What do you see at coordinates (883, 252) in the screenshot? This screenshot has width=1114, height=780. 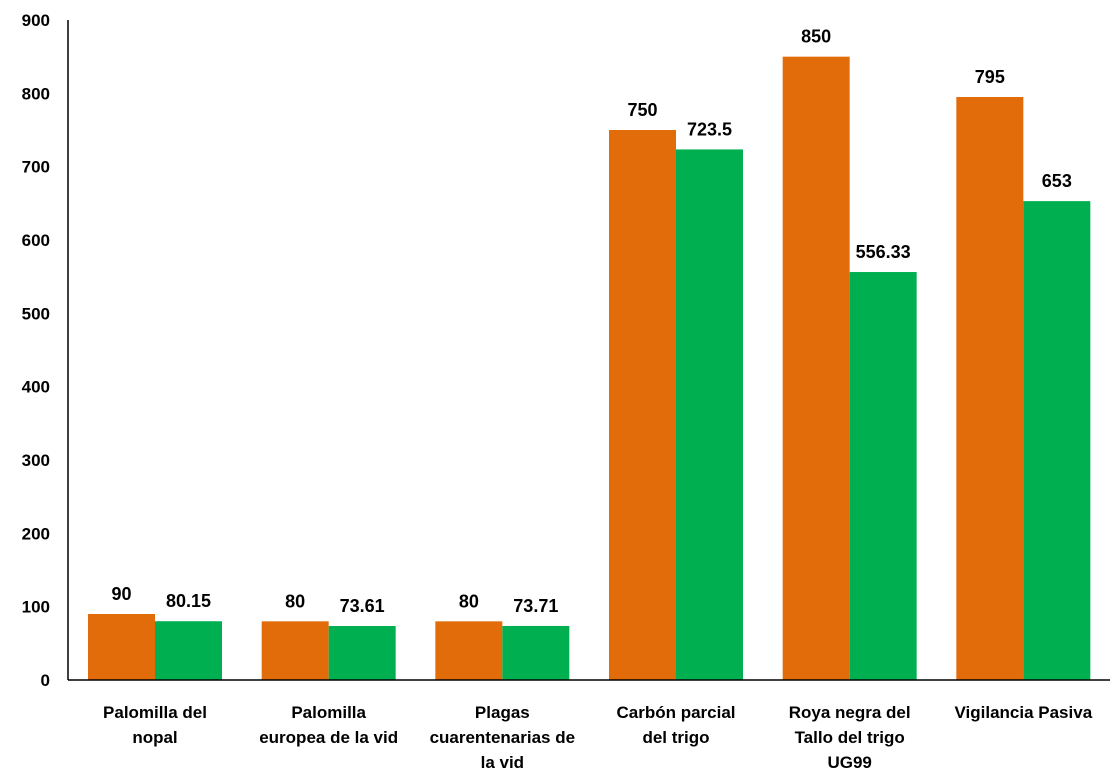 I see `data-label: 556.33` at bounding box center [883, 252].